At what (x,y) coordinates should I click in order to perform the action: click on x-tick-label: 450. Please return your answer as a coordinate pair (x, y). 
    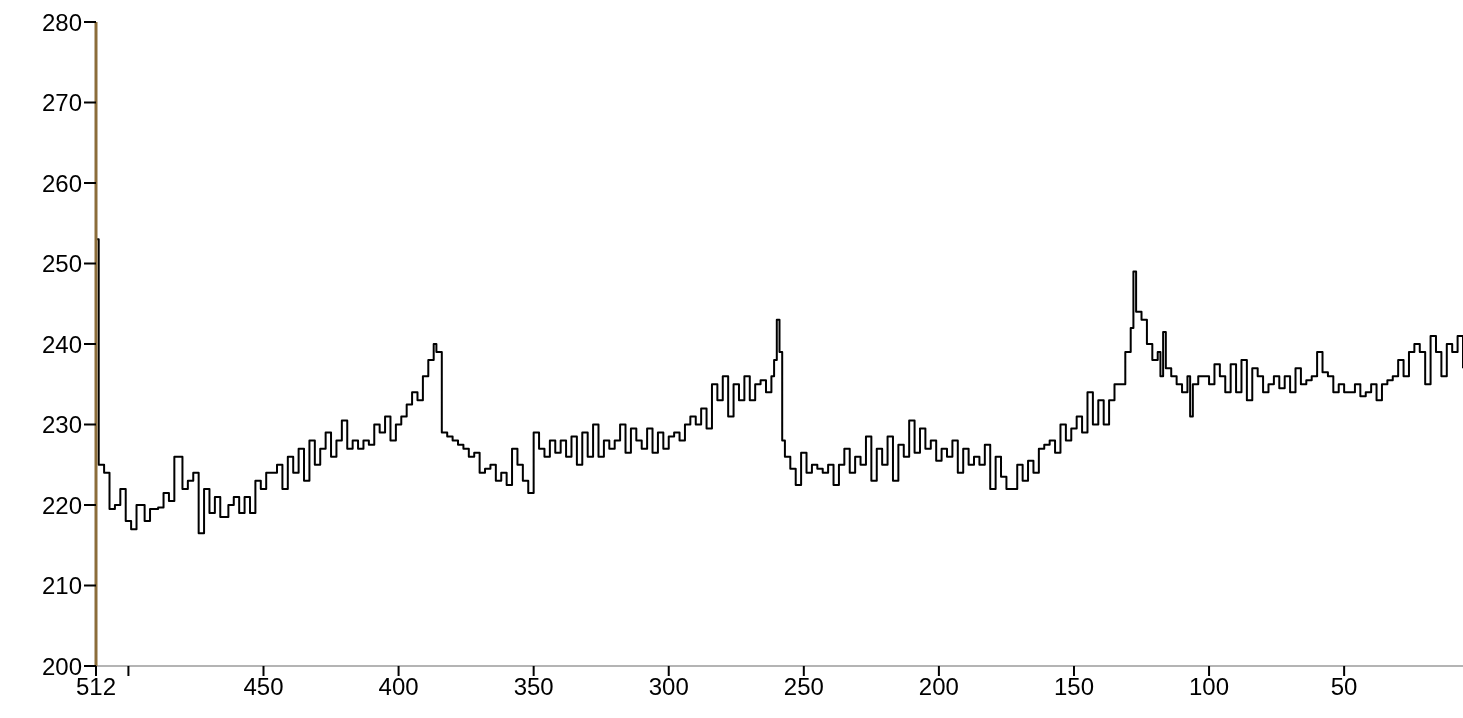
    Looking at the image, I should click on (263, 687).